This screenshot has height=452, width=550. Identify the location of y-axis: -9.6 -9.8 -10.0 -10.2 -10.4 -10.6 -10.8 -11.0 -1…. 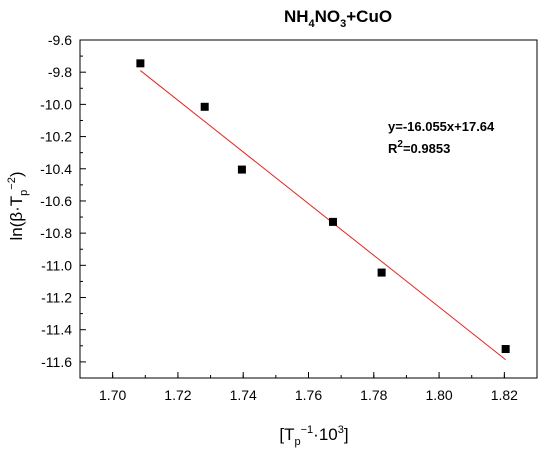
(63, 205).